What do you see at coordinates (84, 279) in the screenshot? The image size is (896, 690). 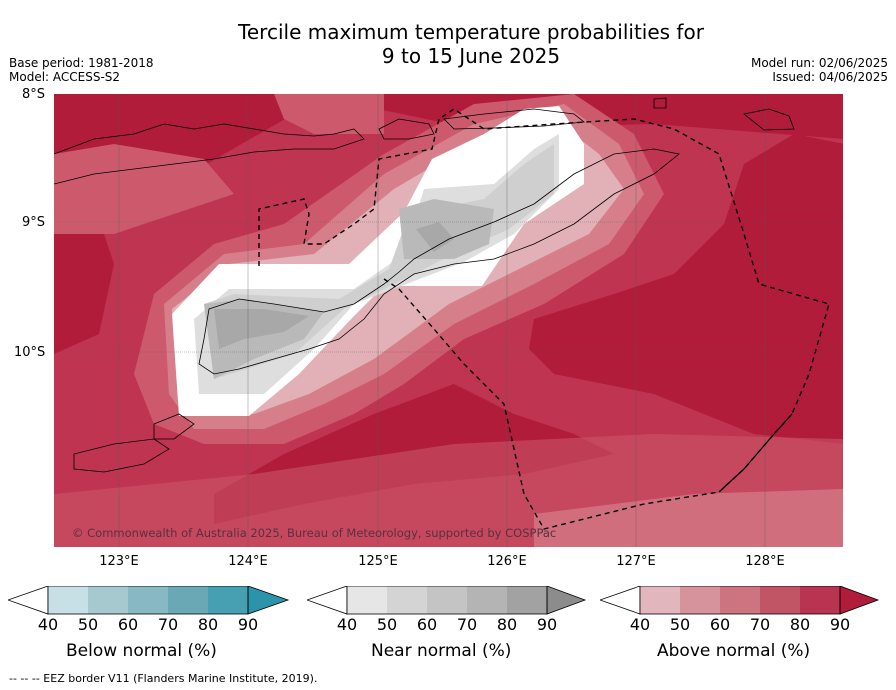 I see `above-90-zone-west` at bounding box center [84, 279].